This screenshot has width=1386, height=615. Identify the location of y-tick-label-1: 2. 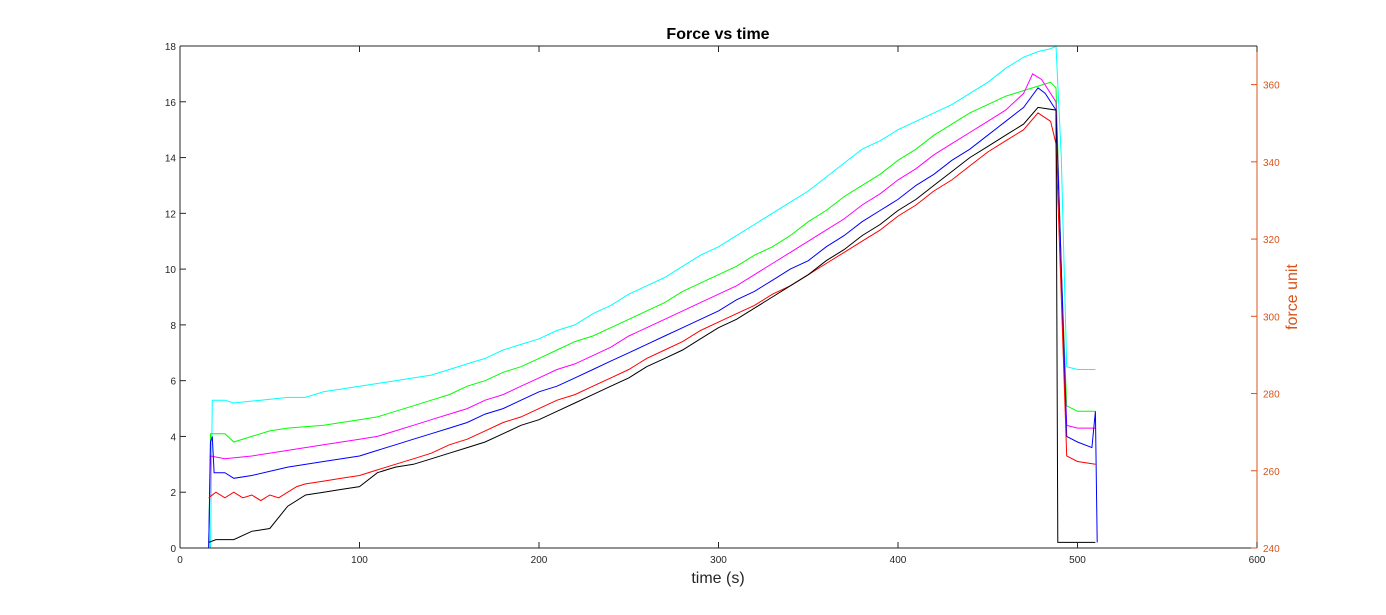
(173, 493).